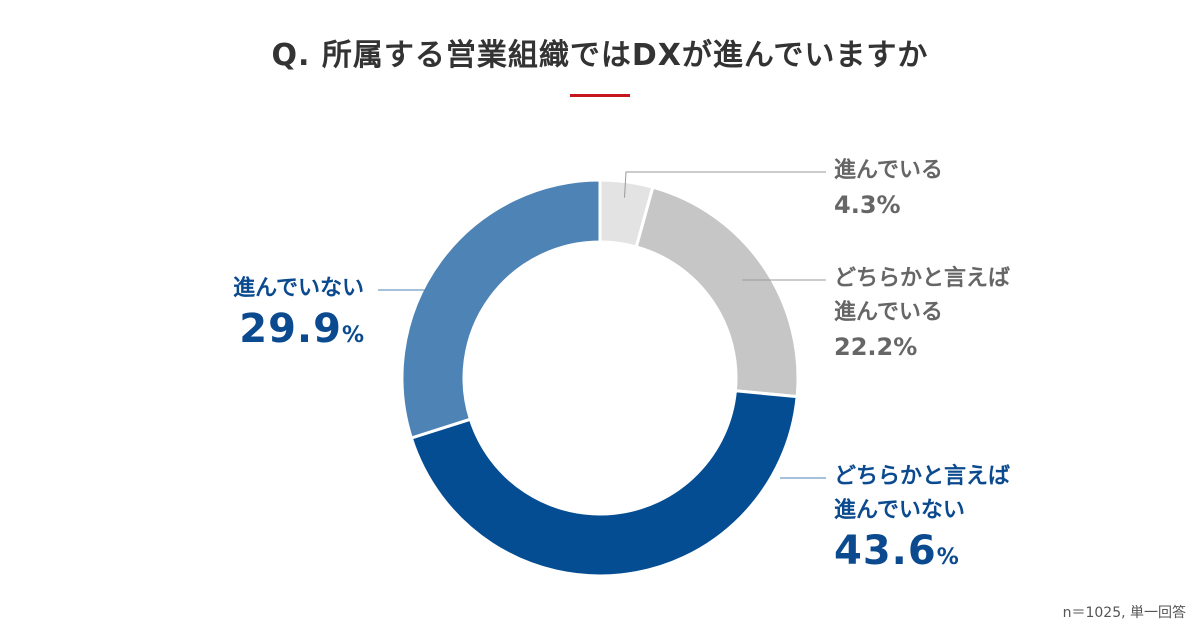  What do you see at coordinates (888, 170) in the screenshot?
I see `label-advanced-name: 進んでいる` at bounding box center [888, 170].